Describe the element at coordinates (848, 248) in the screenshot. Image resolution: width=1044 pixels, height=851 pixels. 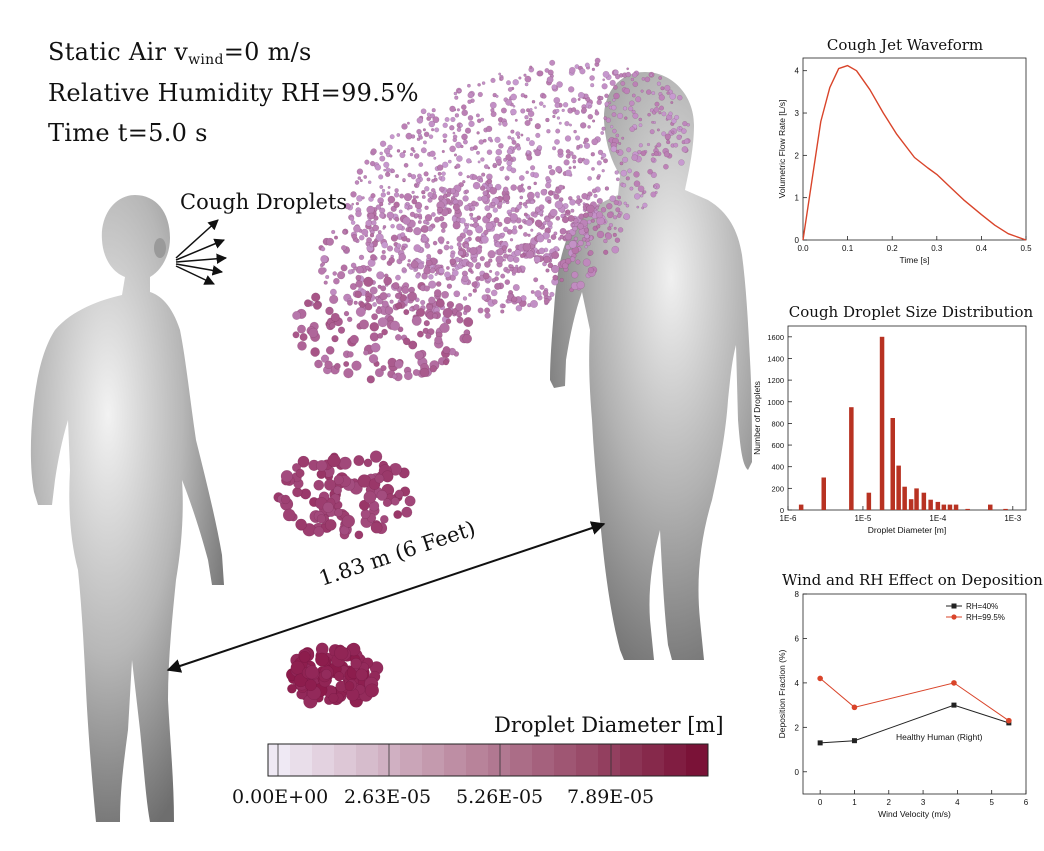
I see `tick-label: 0.1` at that location.